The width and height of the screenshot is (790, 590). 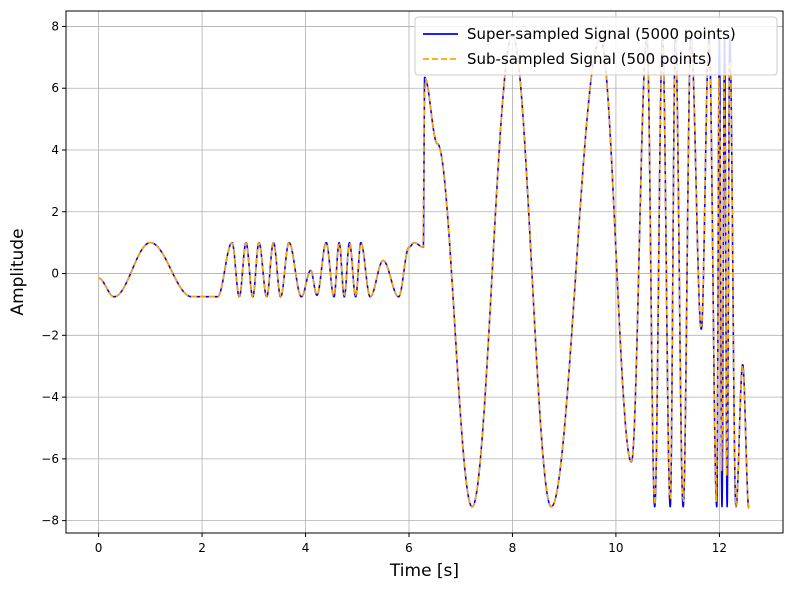 I want to click on x-tick-label: 0, so click(x=99, y=548).